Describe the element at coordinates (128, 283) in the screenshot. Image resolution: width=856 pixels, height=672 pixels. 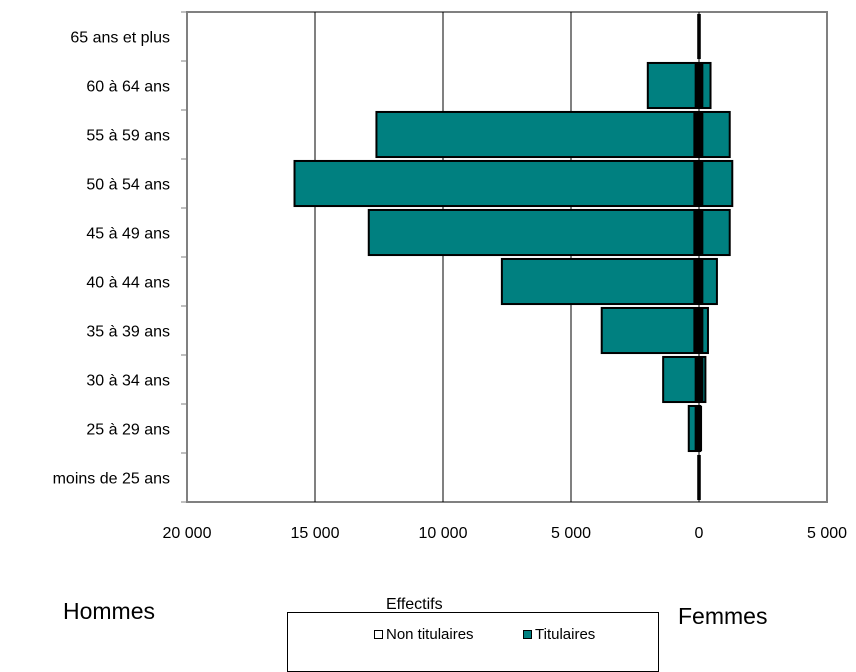
I see `y-category-label: 40 à 44 ans` at that location.